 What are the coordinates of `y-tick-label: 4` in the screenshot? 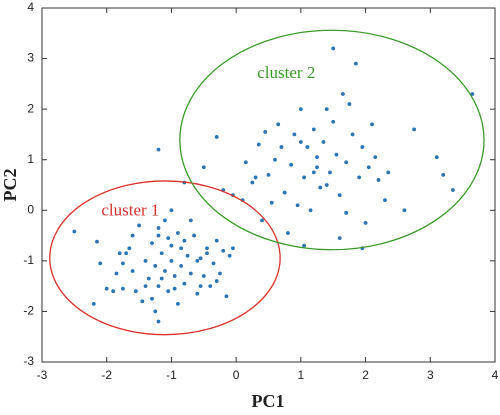 It's located at (30, 7).